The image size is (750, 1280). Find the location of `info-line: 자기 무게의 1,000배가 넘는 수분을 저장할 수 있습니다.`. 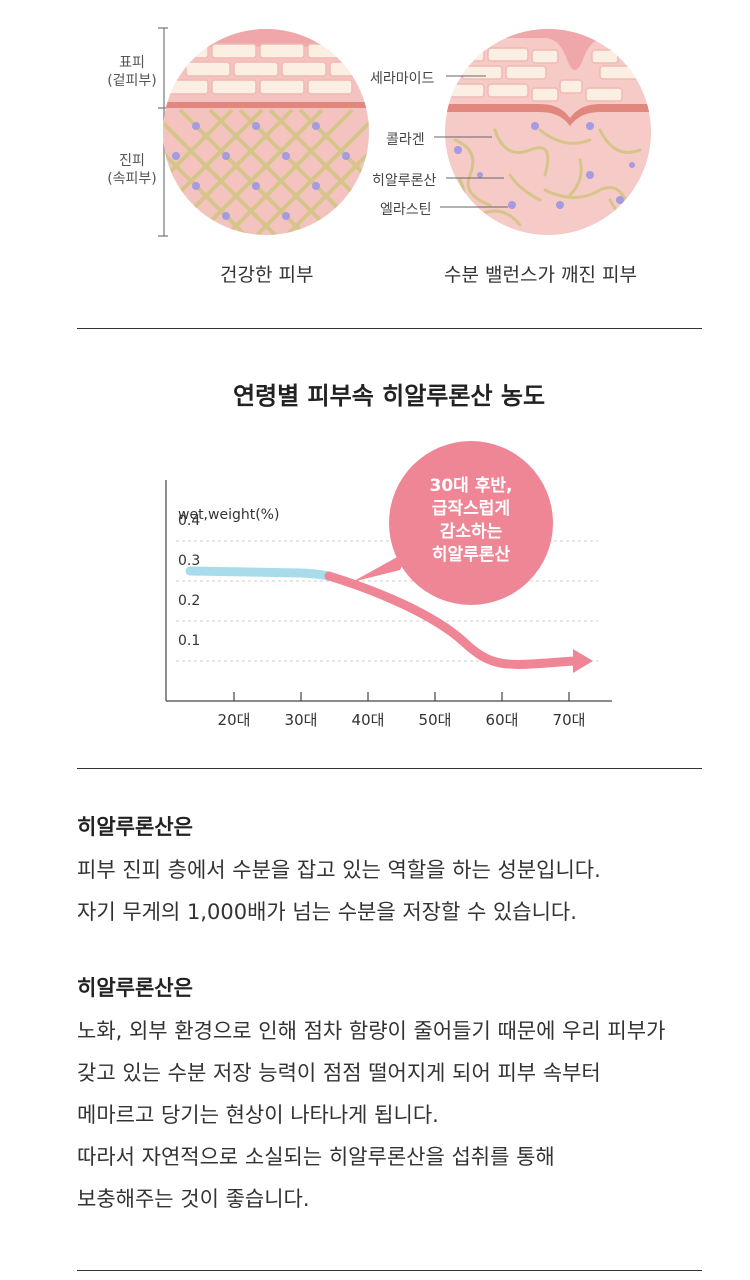

info-line: 자기 무게의 1,000배가 넘는 수분을 저장할 수 있습니다. is located at coordinates (327, 912).